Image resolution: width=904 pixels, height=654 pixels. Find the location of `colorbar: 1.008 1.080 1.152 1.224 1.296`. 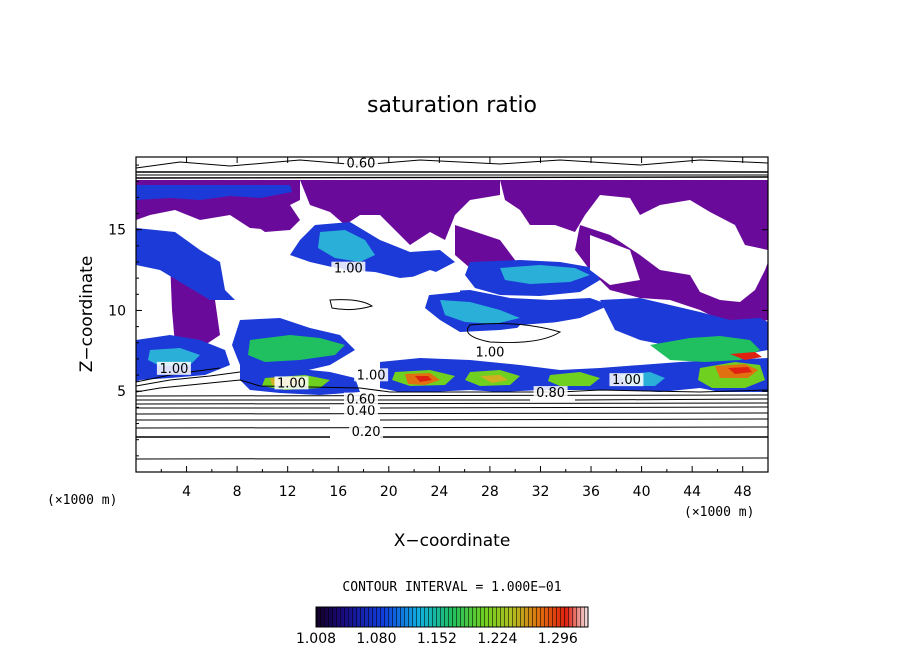

colorbar: 1.008 1.080 1.152 1.224 1.296 is located at coordinates (442, 626).